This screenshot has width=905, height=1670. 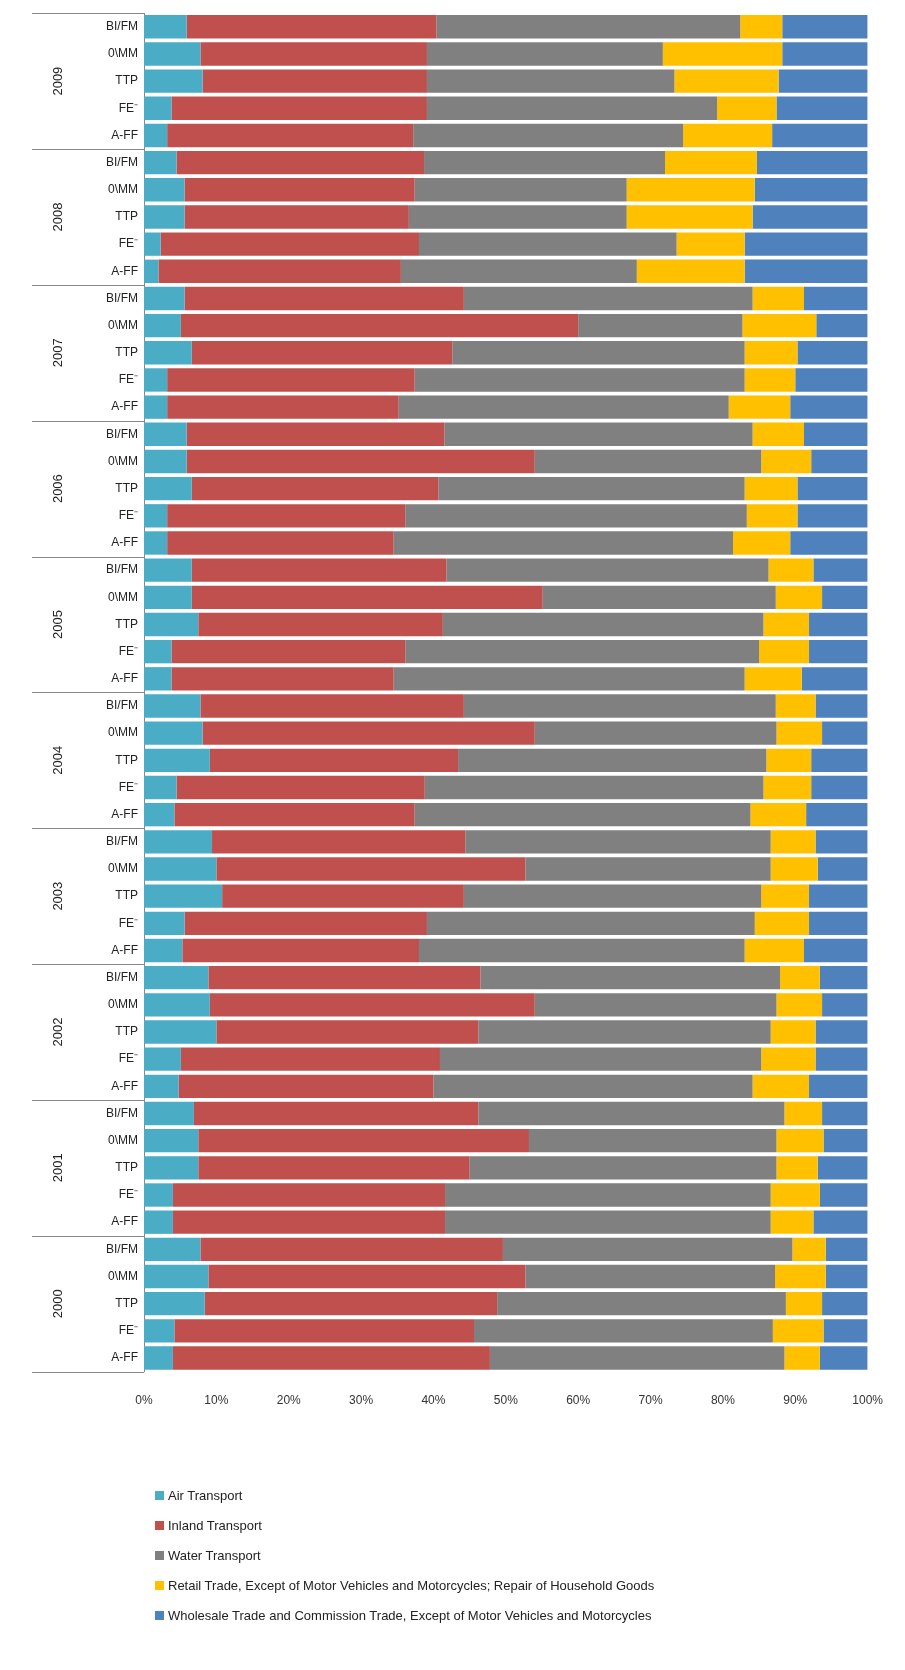 What do you see at coordinates (215, 1525) in the screenshot?
I see `legend-label: Inland Transport` at bounding box center [215, 1525].